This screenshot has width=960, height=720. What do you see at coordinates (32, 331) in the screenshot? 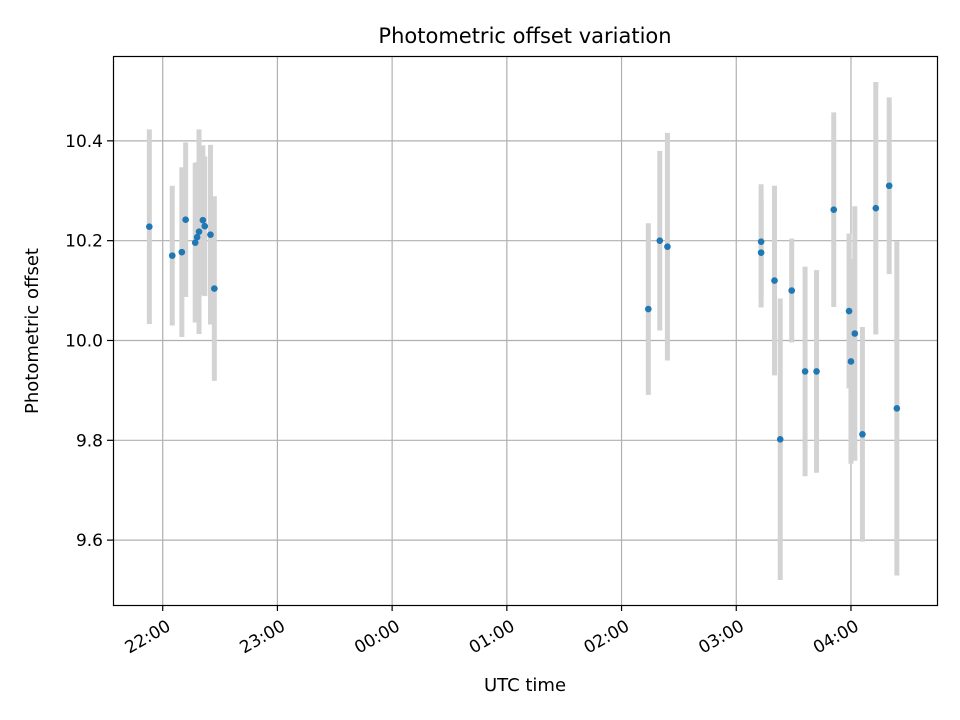
I see `y-axis-label: Photometric offset` at bounding box center [32, 331].